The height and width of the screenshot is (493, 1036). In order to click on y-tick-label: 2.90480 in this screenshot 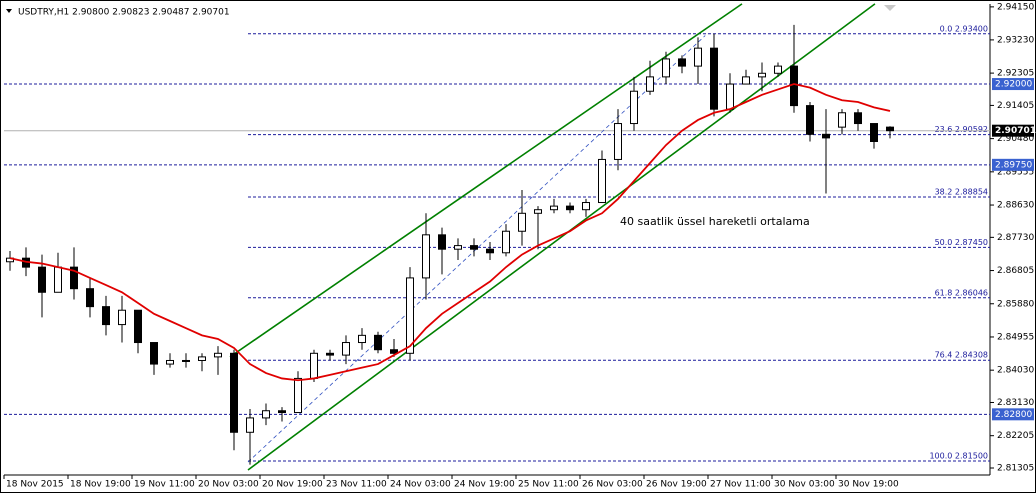, I will do `click(1015, 139)`.